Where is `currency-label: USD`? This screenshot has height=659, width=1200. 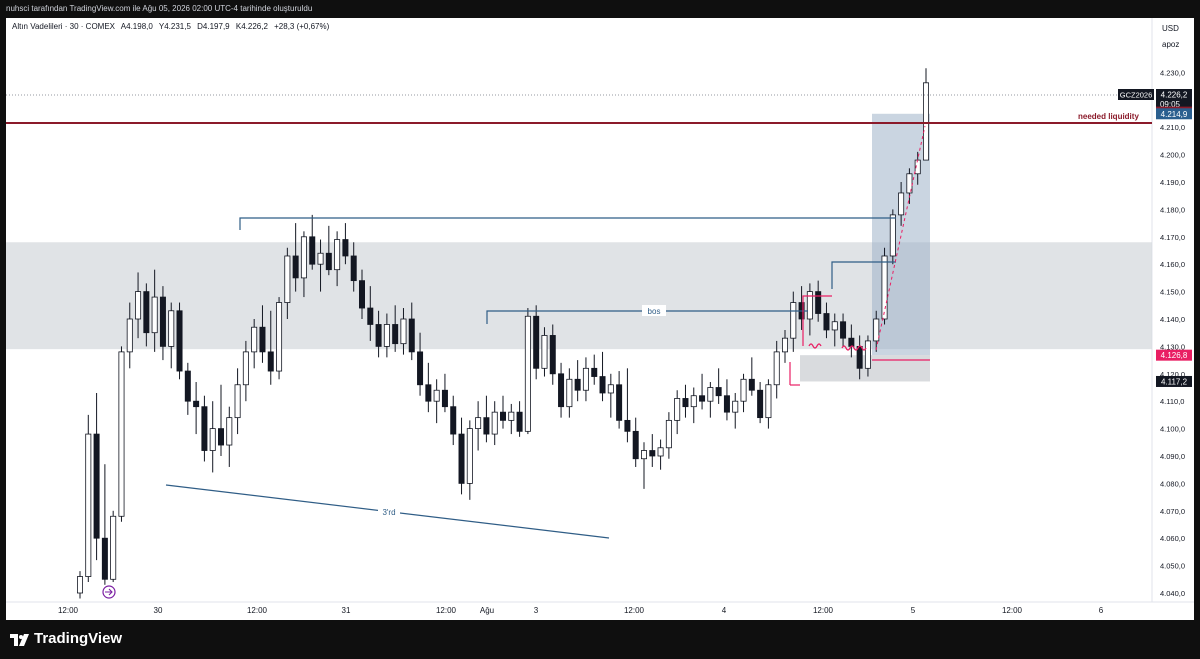 currency-label: USD is located at coordinates (1170, 28).